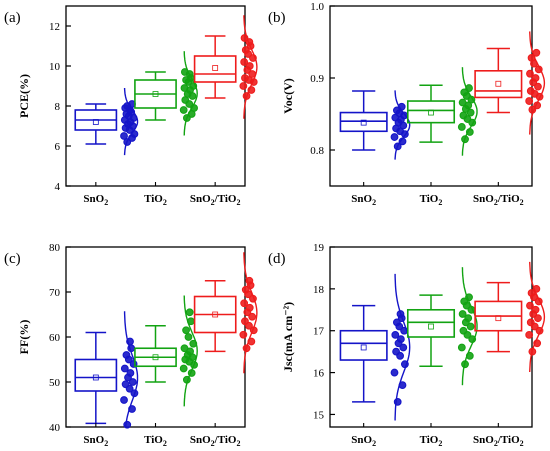 Image resolution: width=550 pixels, height=451 pixels. Describe the element at coordinates (24, 96) in the screenshot. I see `y-axis-title: PCE(%)` at that location.